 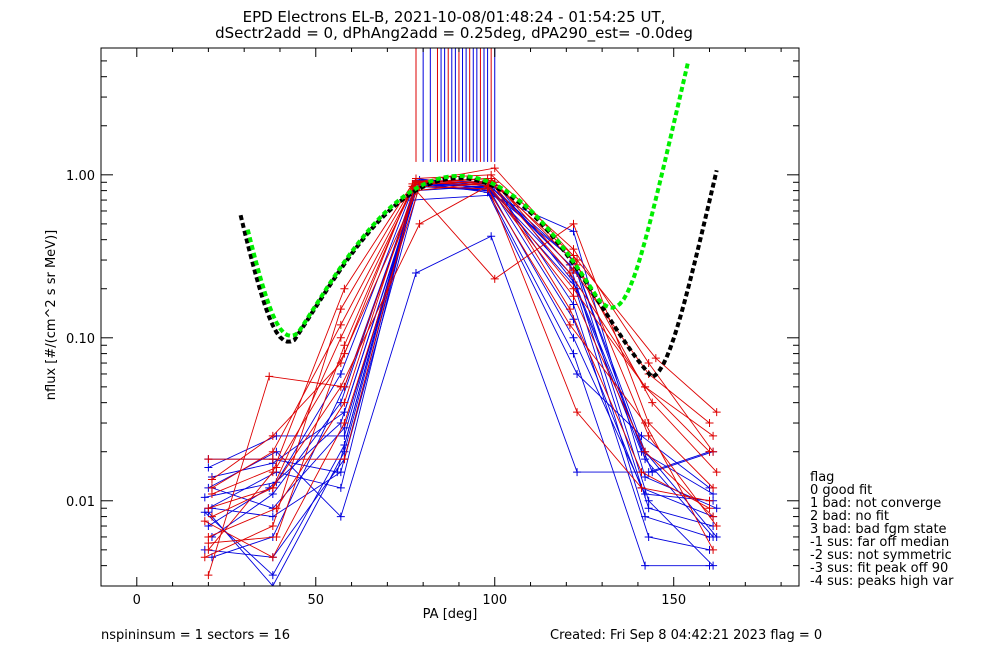 What do you see at coordinates (878, 529) in the screenshot?
I see `legend-item: 3 bad: bad fgm state` at bounding box center [878, 529].